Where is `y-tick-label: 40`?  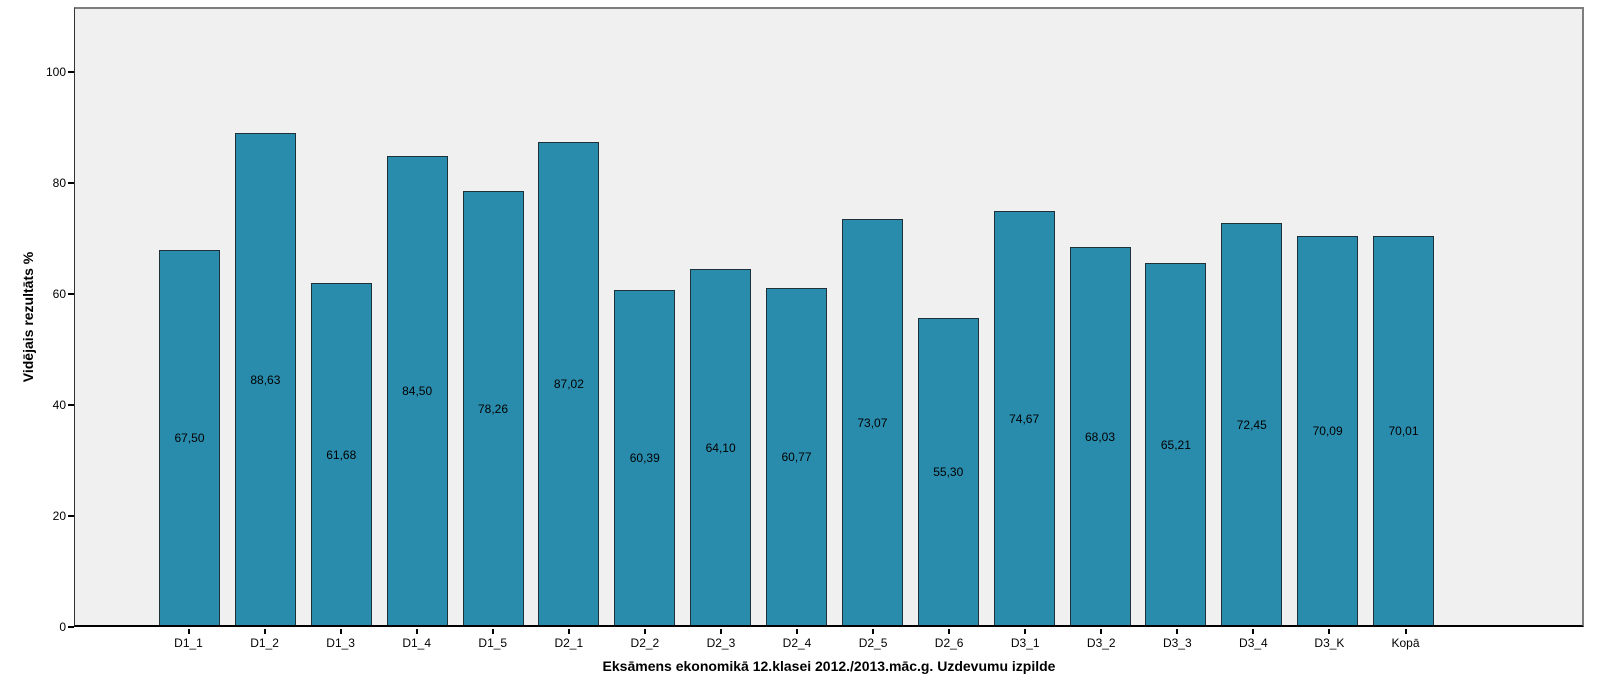
y-tick-label: 40 is located at coordinates (59, 405).